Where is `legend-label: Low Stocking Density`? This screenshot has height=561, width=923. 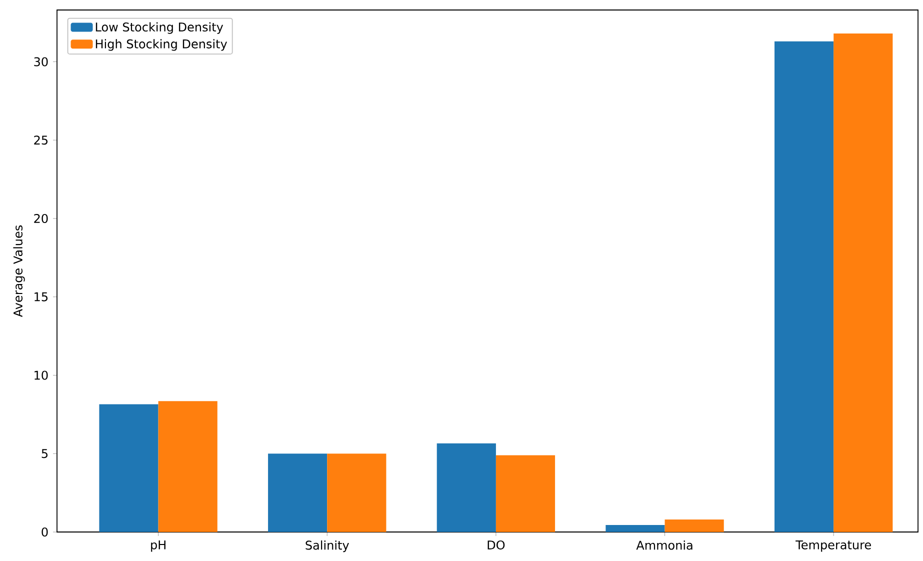
legend-label: Low Stocking Density is located at coordinates (160, 28).